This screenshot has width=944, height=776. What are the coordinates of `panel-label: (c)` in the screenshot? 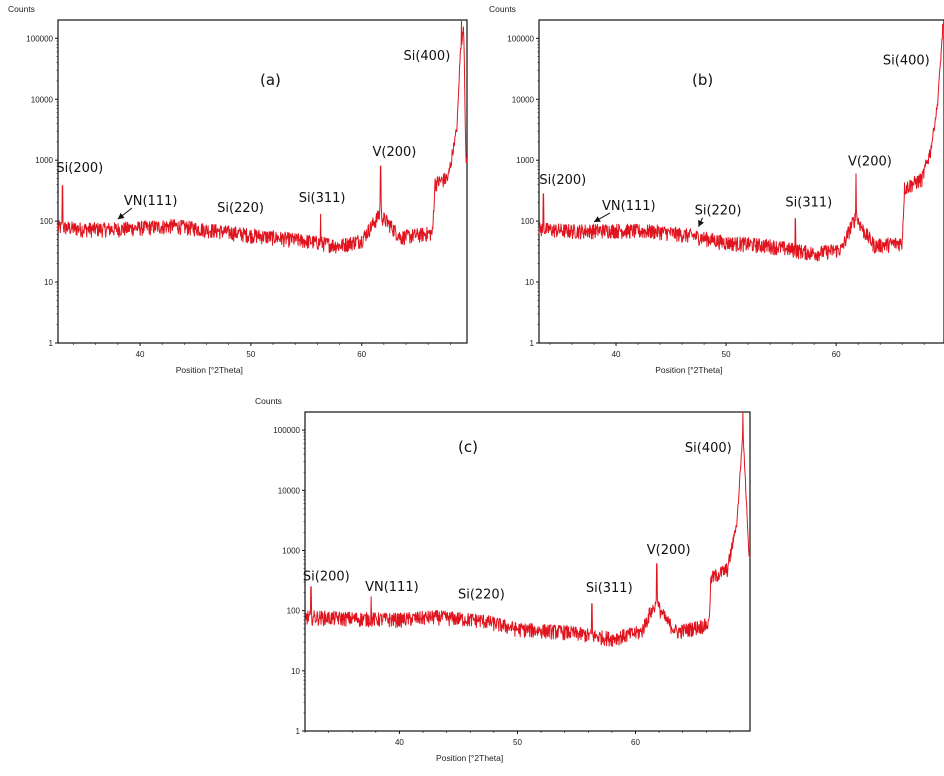 It's located at (468, 447).